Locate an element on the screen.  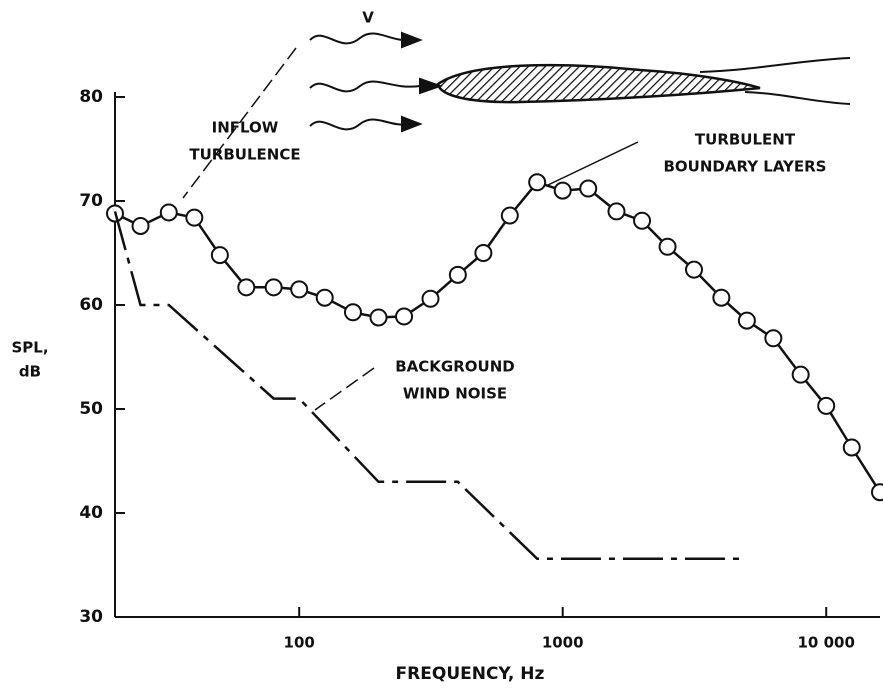
y-tick-label: 60 is located at coordinates (91, 305).